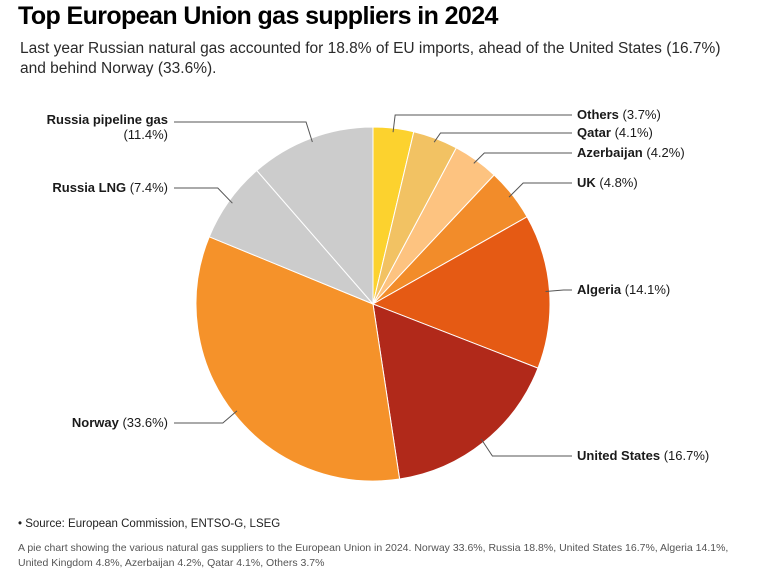 This screenshot has height=581, width=759. What do you see at coordinates (607, 182) in the screenshot?
I see `slice-label-uk: UK (4.8%)` at bounding box center [607, 182].